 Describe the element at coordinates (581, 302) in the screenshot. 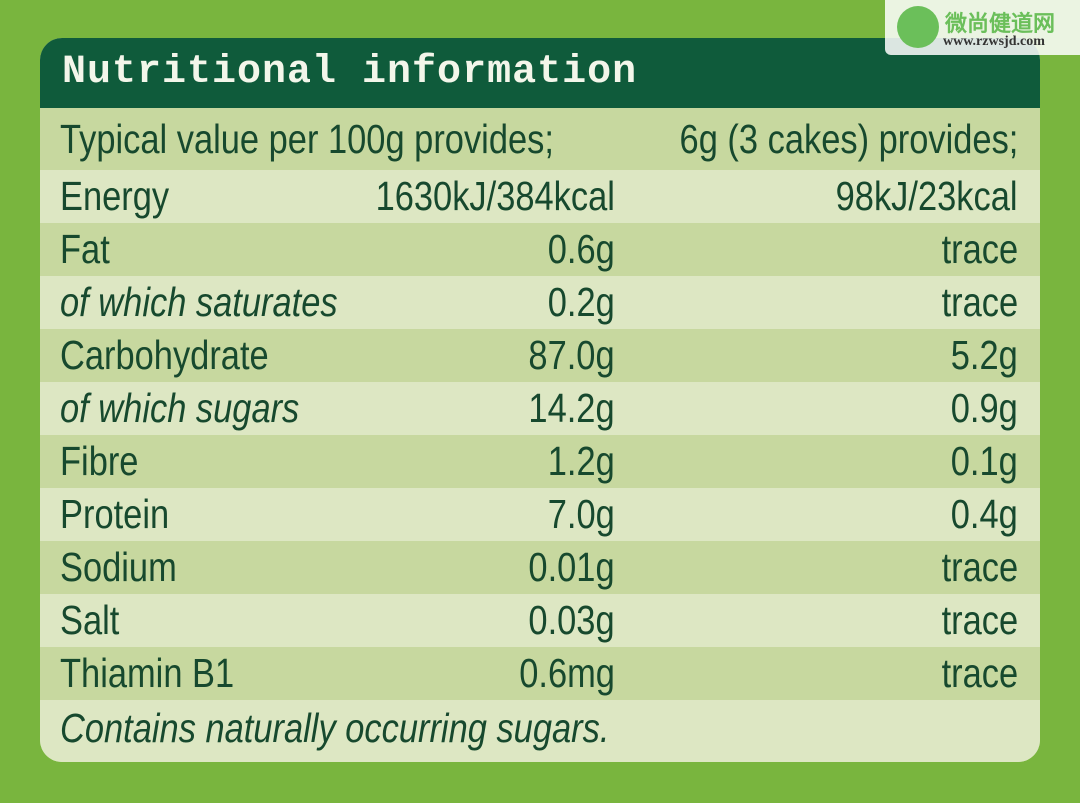

I see `per-100g: 0.2g` at that location.